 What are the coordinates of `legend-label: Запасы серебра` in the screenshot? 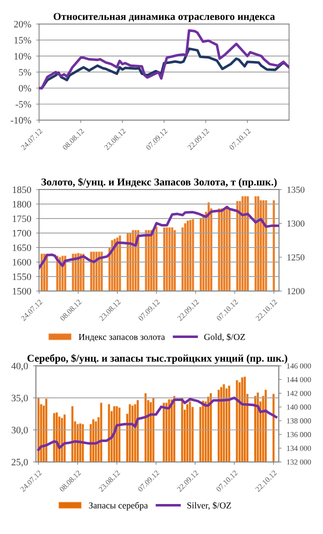 It's located at (118, 506).